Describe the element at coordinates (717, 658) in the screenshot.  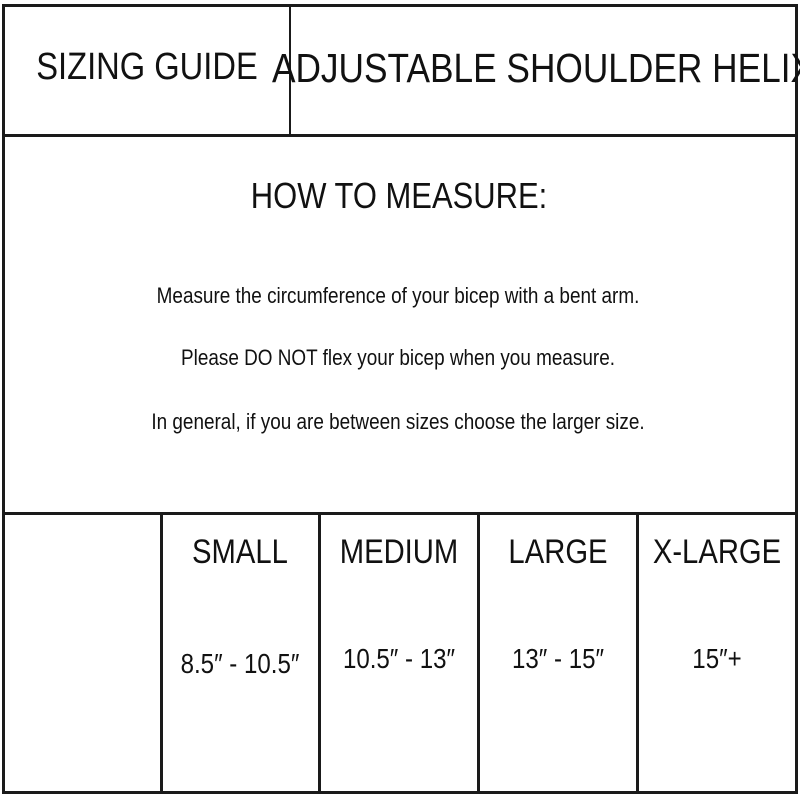
I see `size-range-x-large: 15″+` at that location.